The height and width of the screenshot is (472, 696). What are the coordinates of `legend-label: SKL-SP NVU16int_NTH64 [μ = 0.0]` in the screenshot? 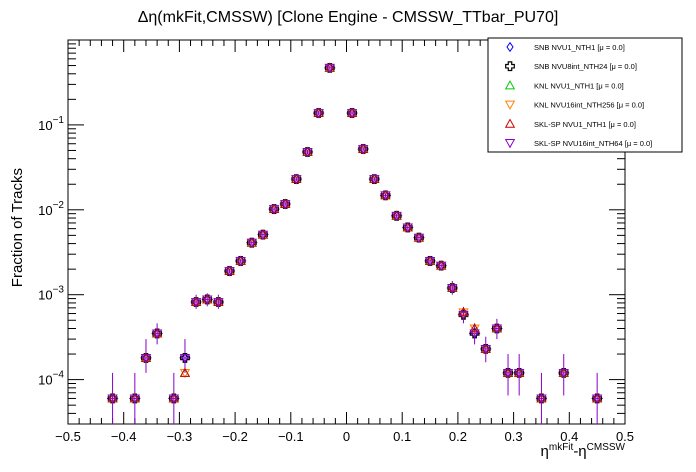 It's located at (593, 143).